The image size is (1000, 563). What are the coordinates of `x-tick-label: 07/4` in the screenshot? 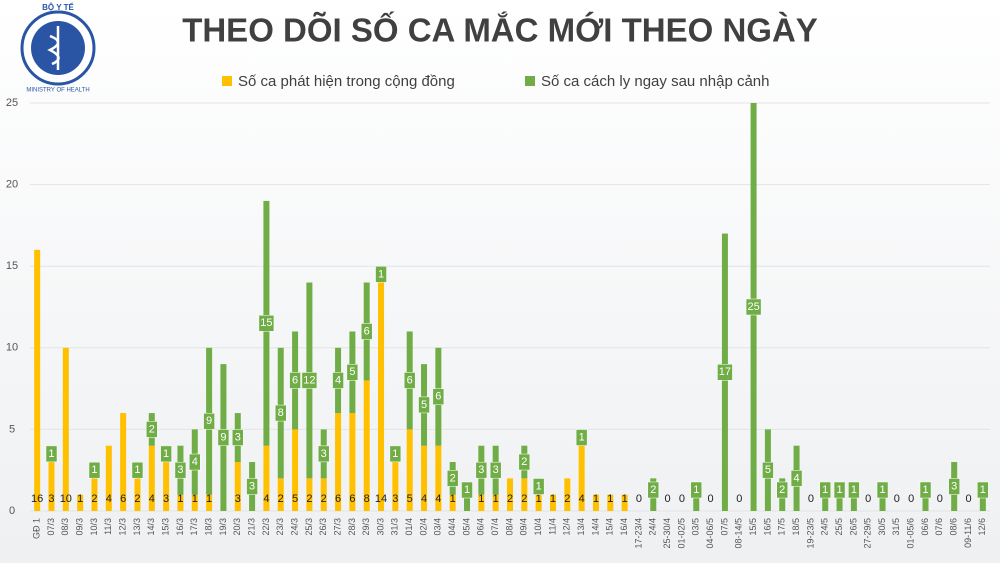 It's located at (495, 527).